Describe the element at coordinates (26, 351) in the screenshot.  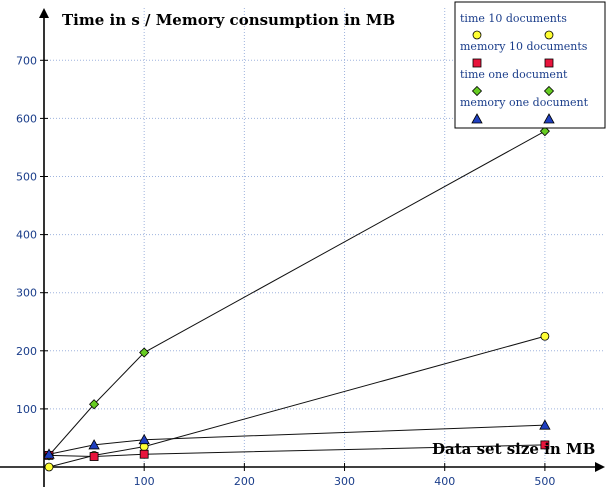
I see `y-tick-label-200: 200` at that location.